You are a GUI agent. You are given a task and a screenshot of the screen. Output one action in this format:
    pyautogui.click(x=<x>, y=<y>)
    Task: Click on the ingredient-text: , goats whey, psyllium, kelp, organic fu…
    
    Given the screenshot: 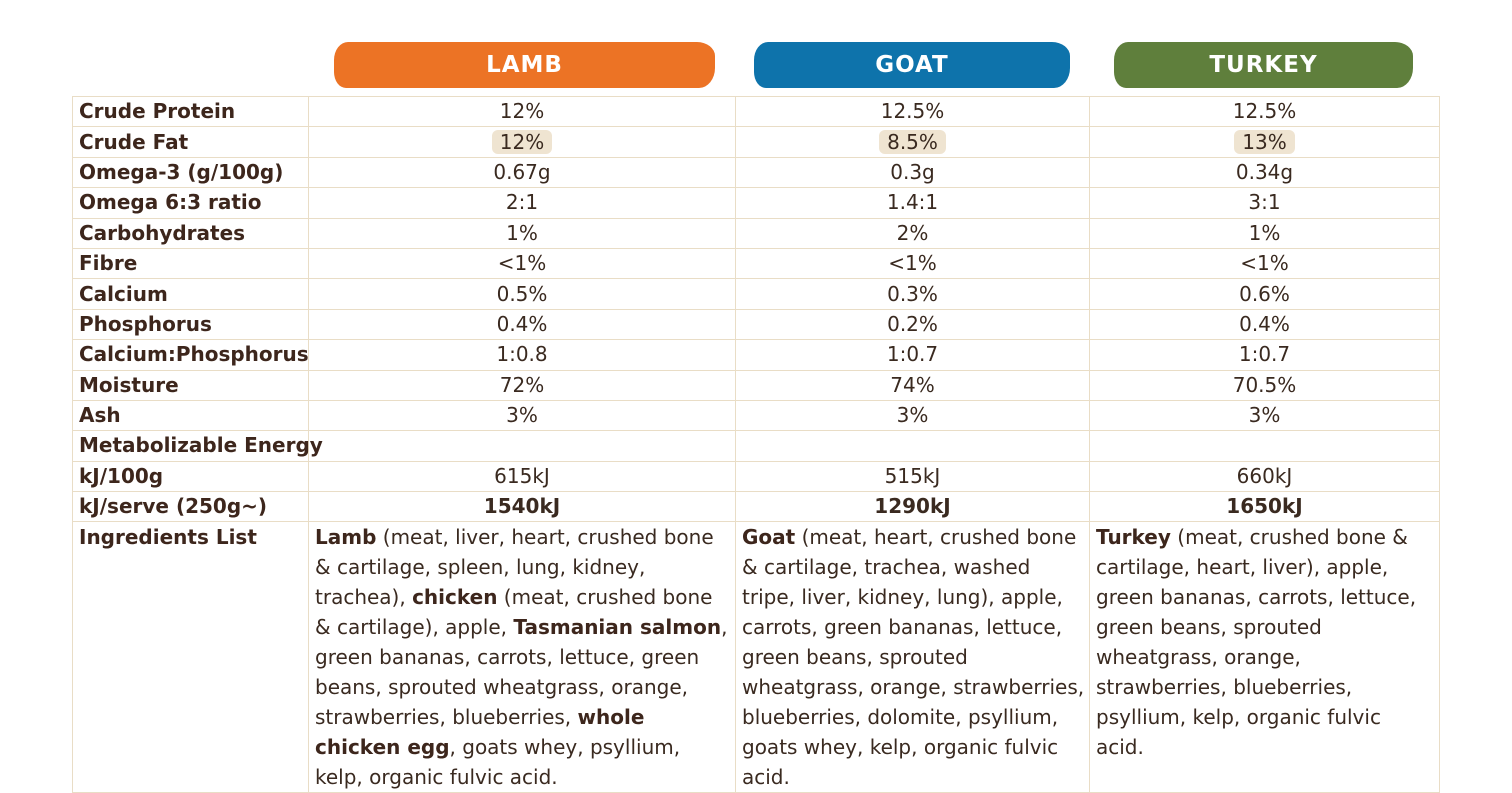 What is the action you would take?
    pyautogui.click(x=498, y=762)
    